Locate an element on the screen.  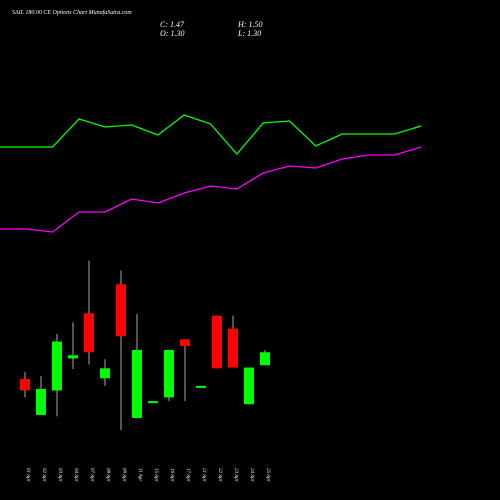
x-tick-label: 24 Apr is located at coordinates (251, 475).